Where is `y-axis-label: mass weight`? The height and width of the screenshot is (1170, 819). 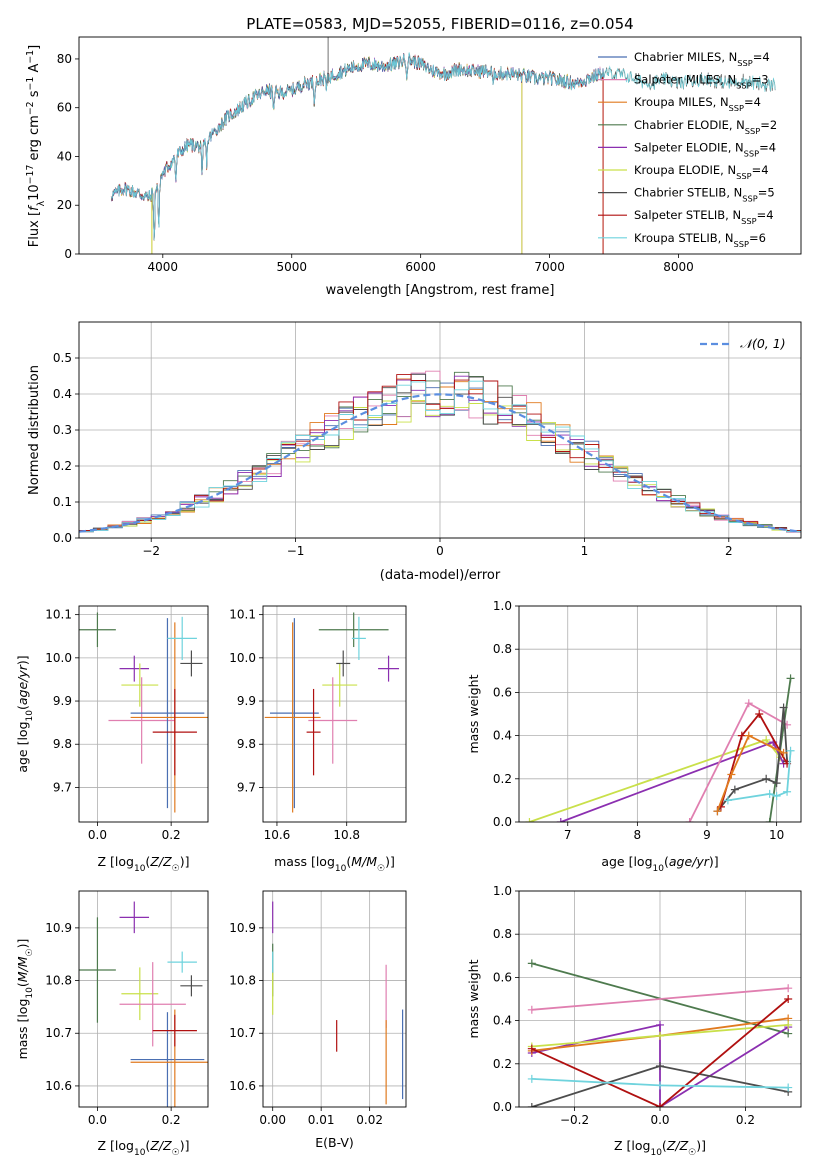
y-axis-label: mass weight is located at coordinates (473, 998).